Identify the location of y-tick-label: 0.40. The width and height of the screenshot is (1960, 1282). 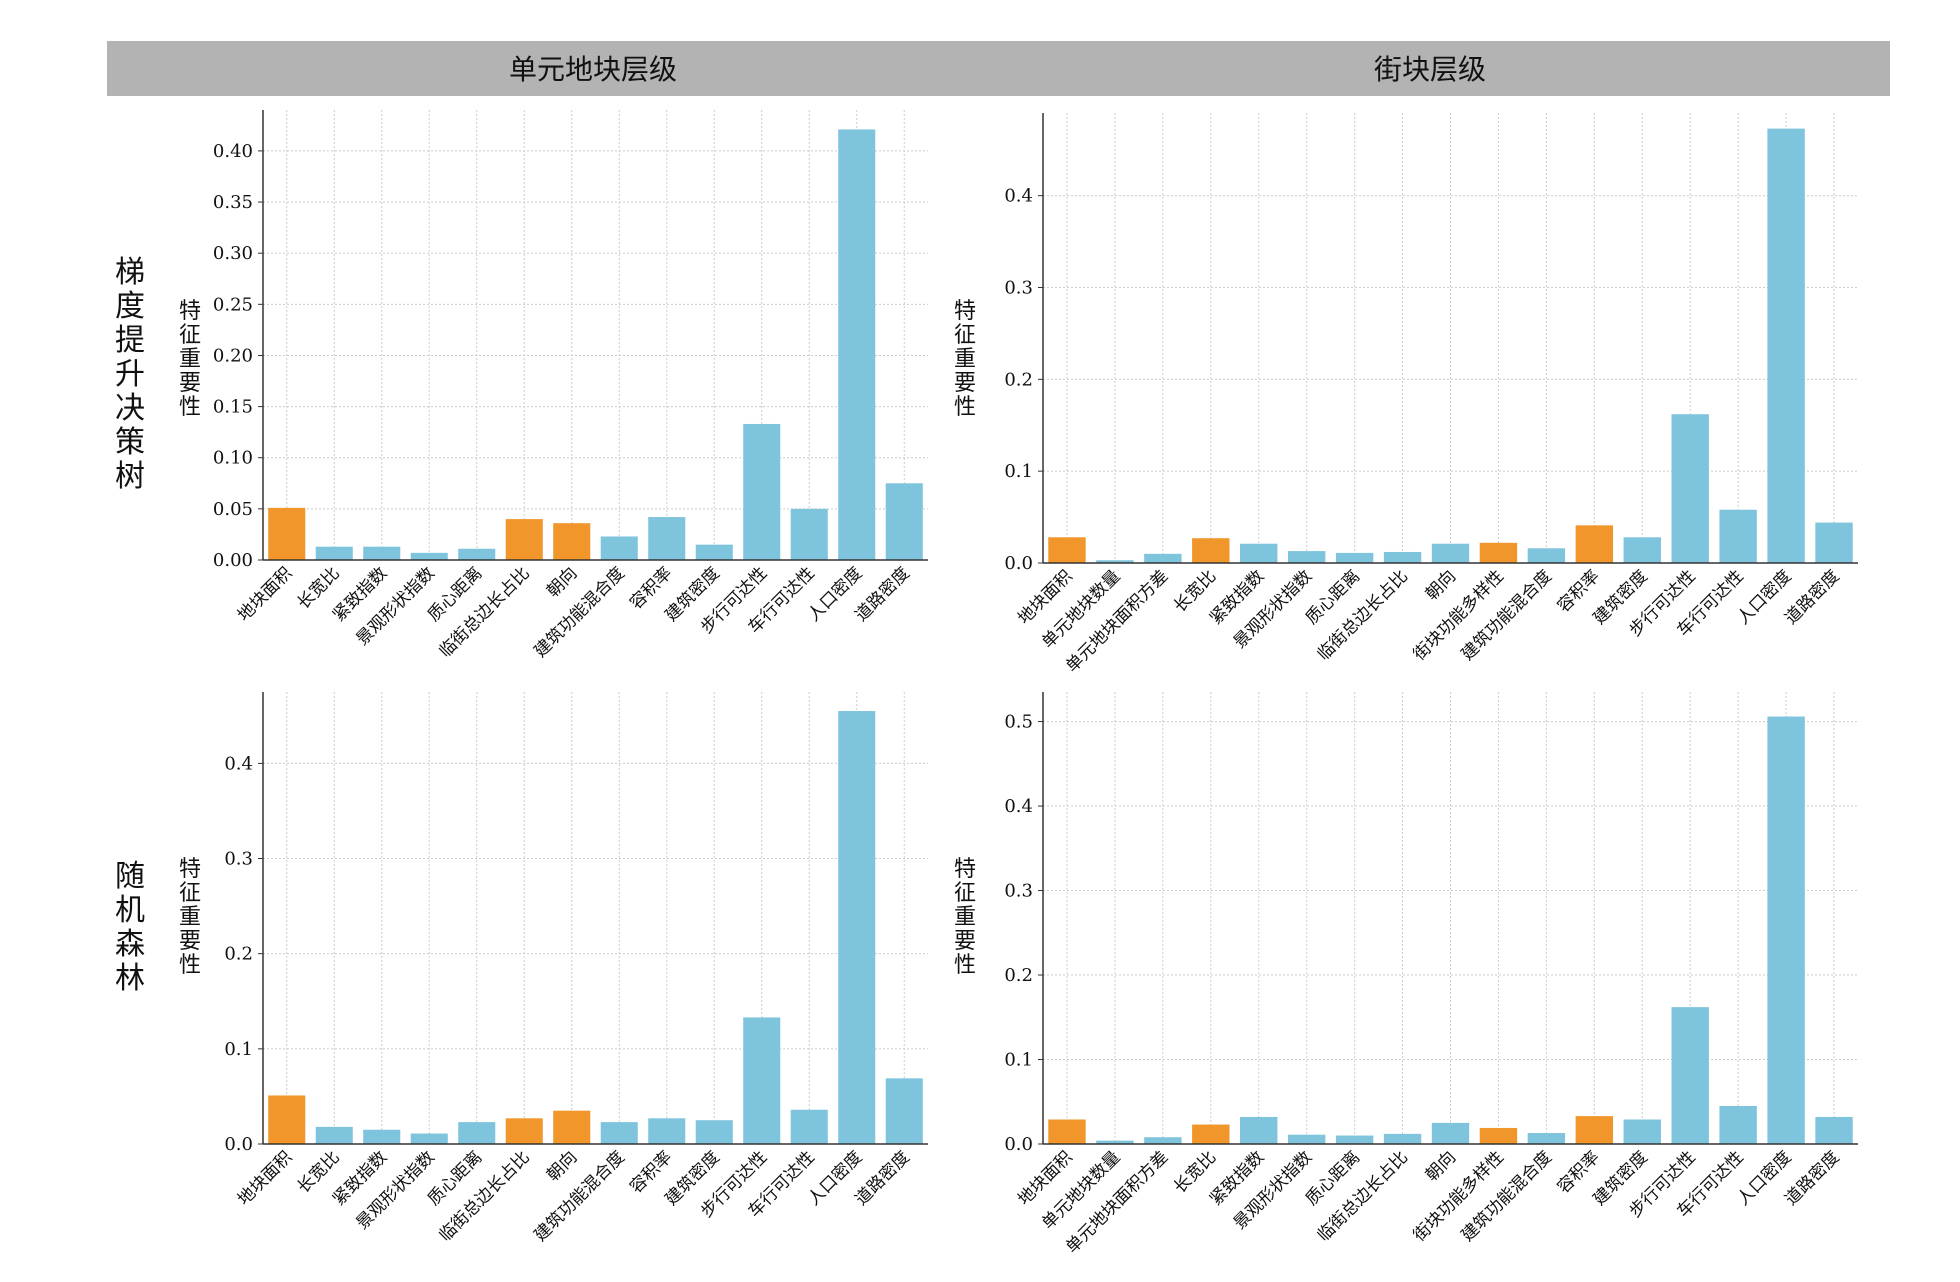
(233, 151).